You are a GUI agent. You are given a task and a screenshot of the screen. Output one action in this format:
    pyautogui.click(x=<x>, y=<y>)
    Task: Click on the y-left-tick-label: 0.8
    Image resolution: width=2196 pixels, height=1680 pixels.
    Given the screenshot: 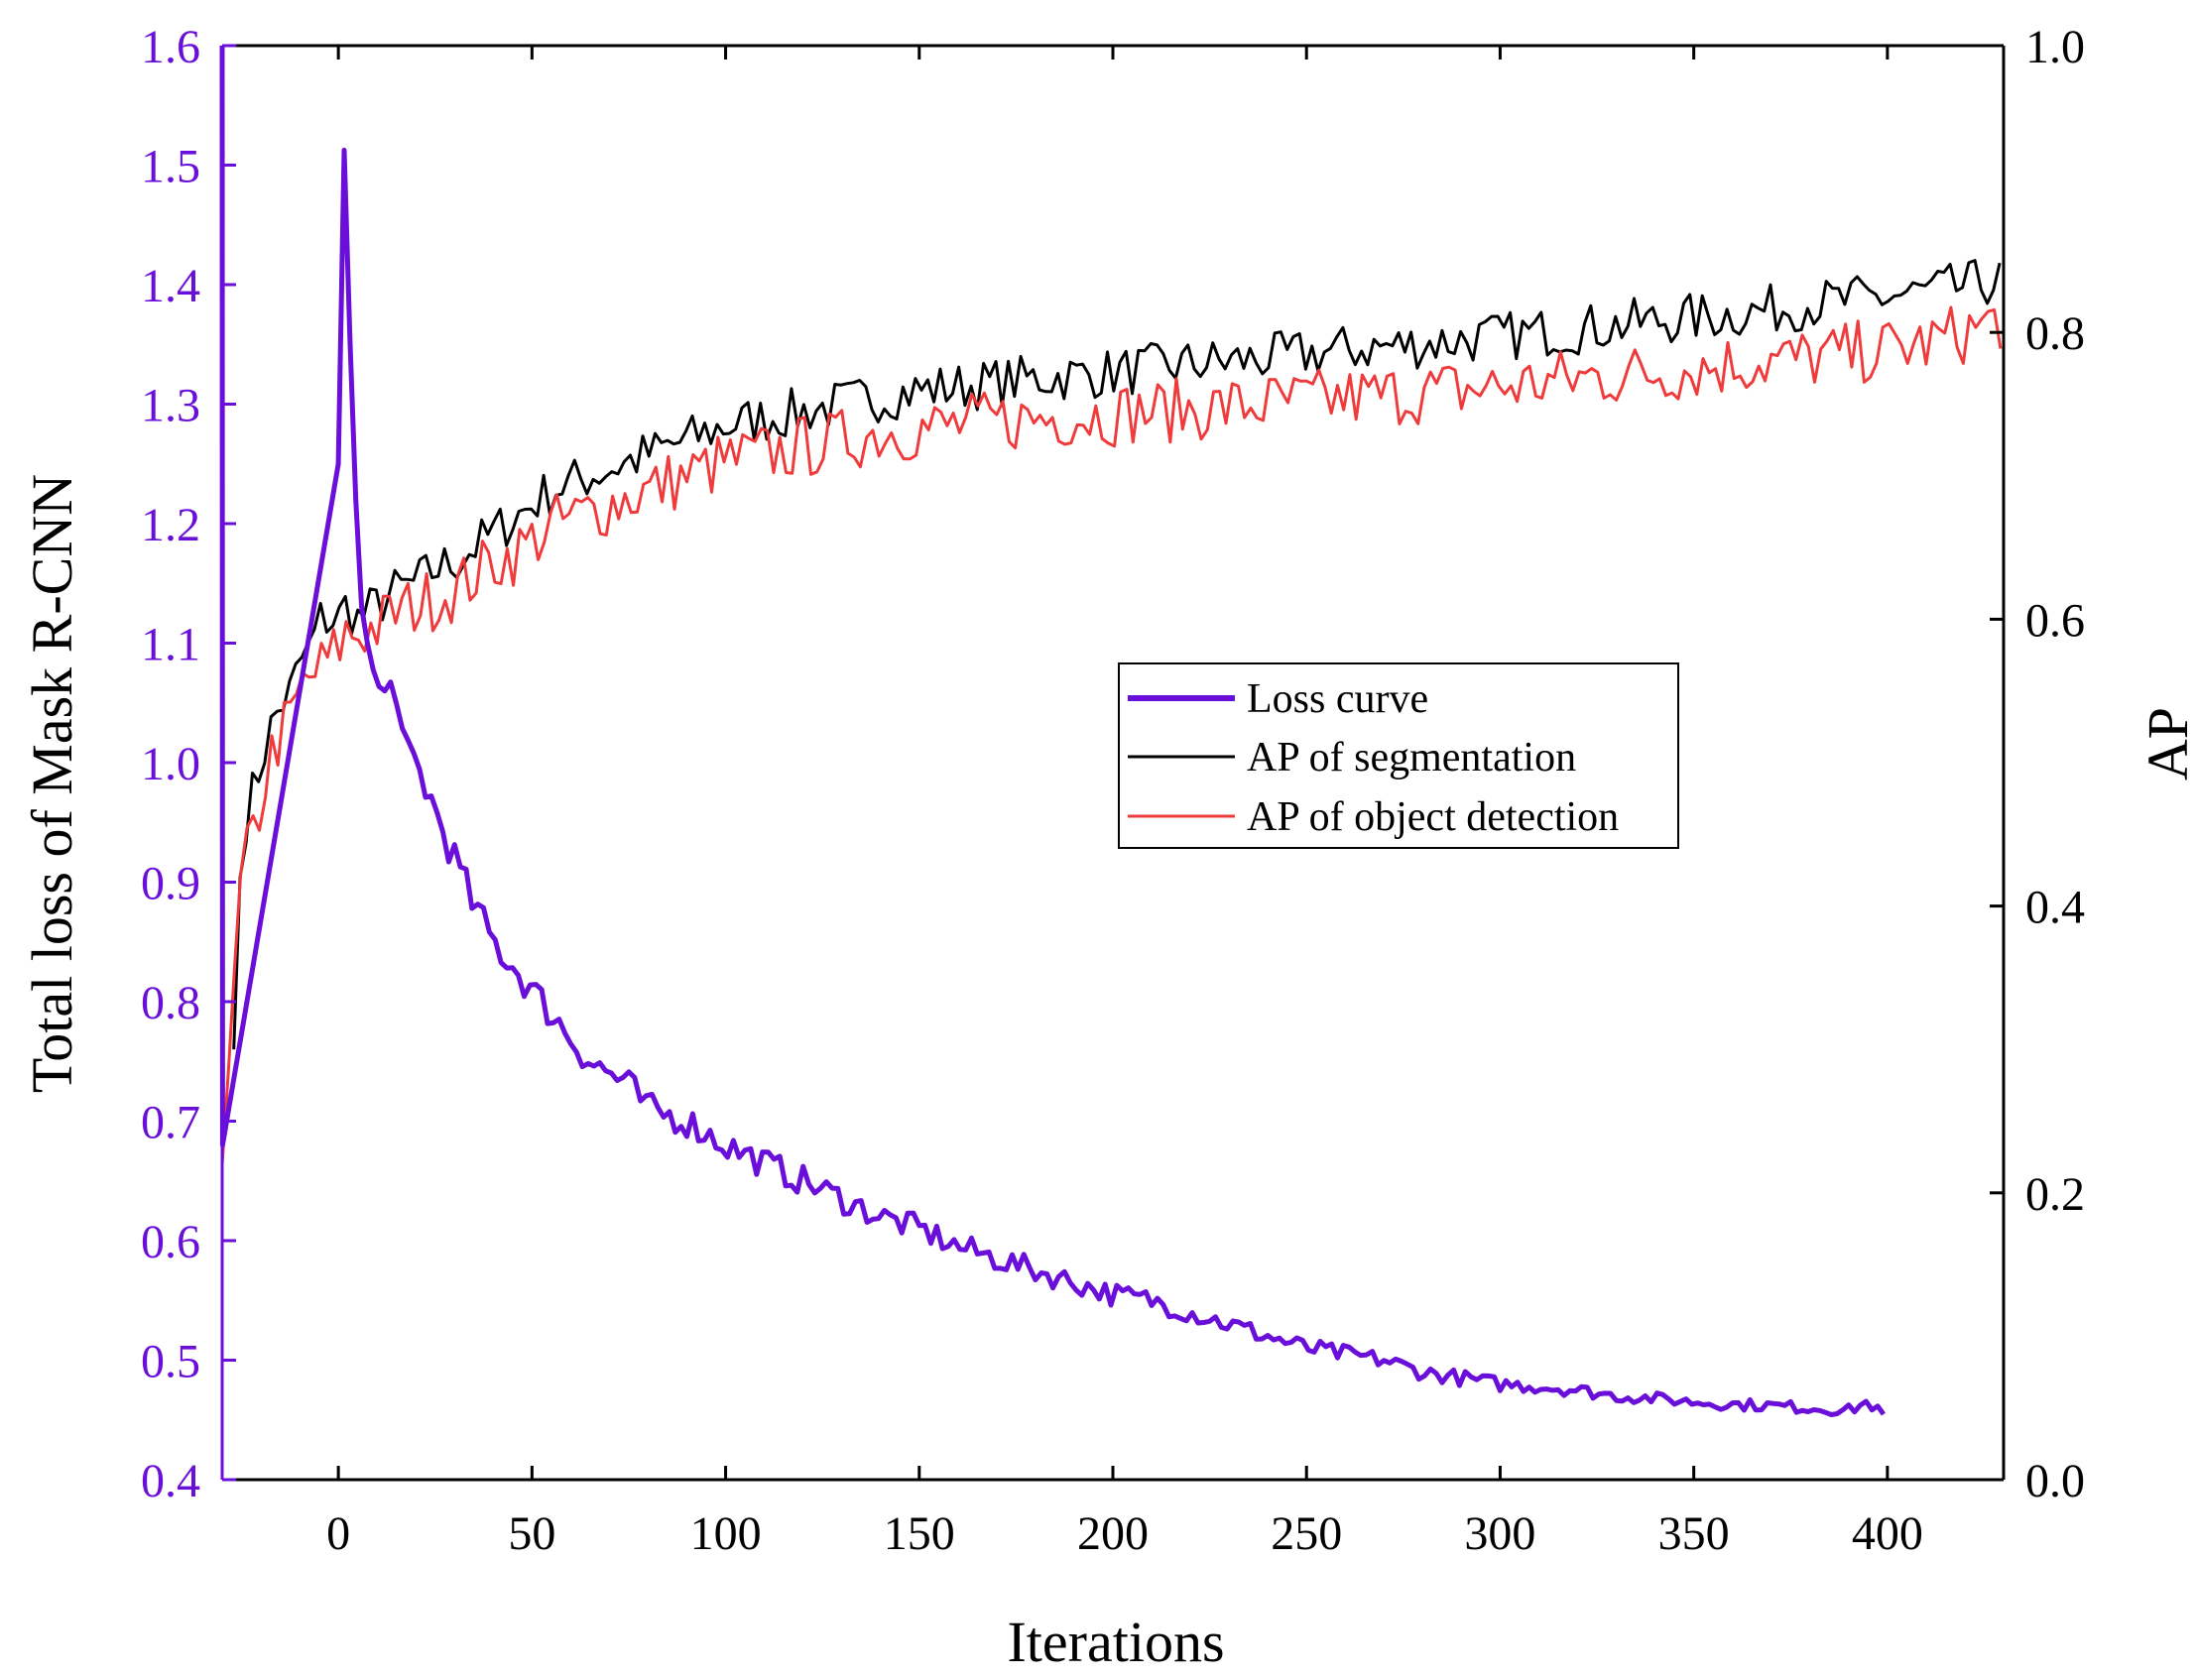 What is the action you would take?
    pyautogui.click(x=170, y=1003)
    